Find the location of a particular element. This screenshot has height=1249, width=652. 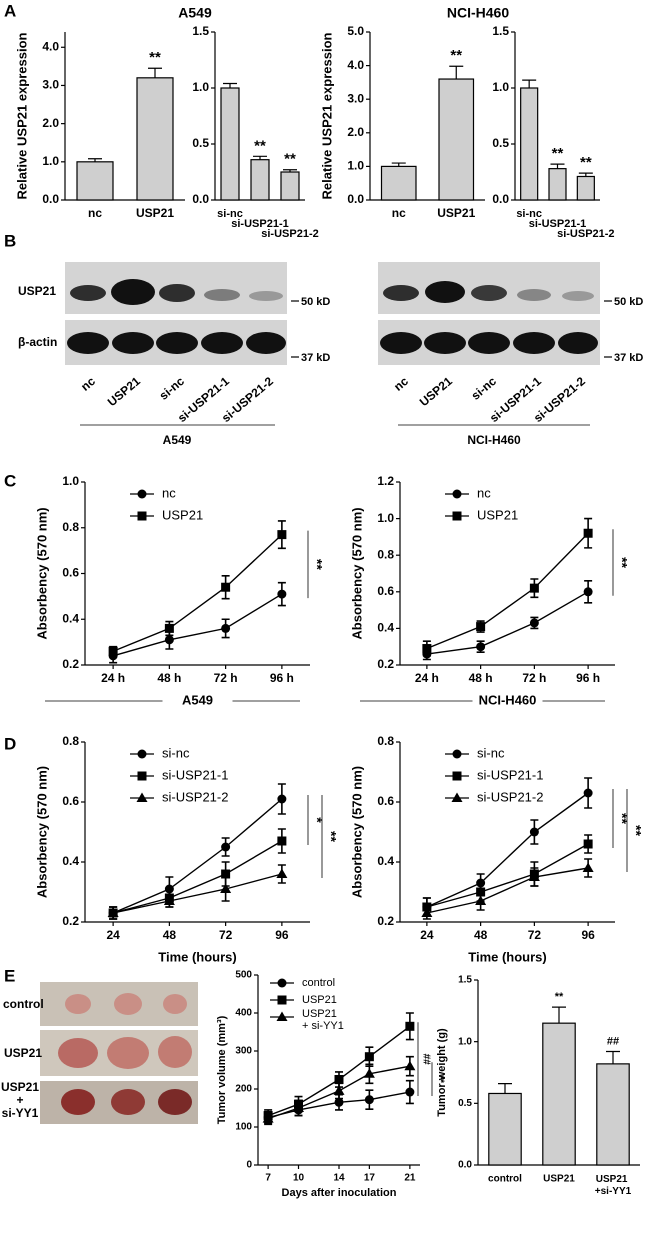

legend-label: si-USP21-2 is located at coordinates (510, 796).